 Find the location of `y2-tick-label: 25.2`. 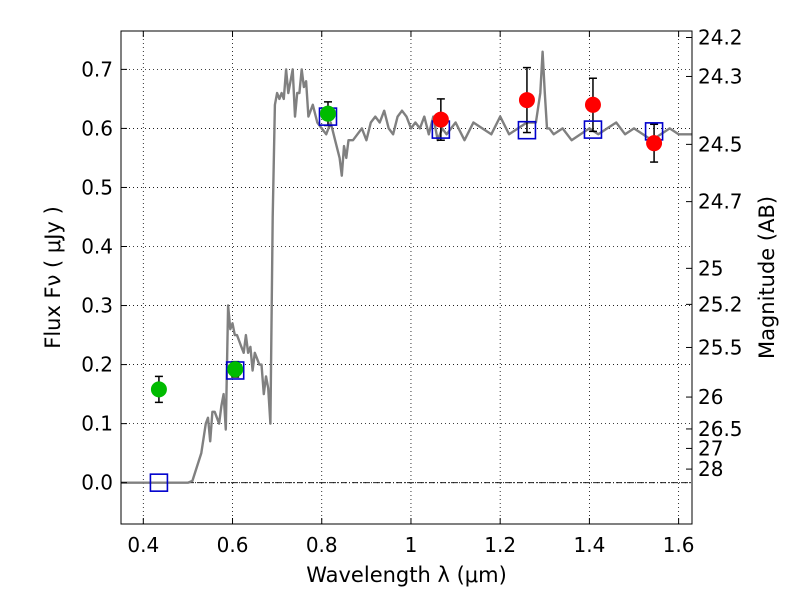

y2-tick-label: 25.2 is located at coordinates (720, 304).